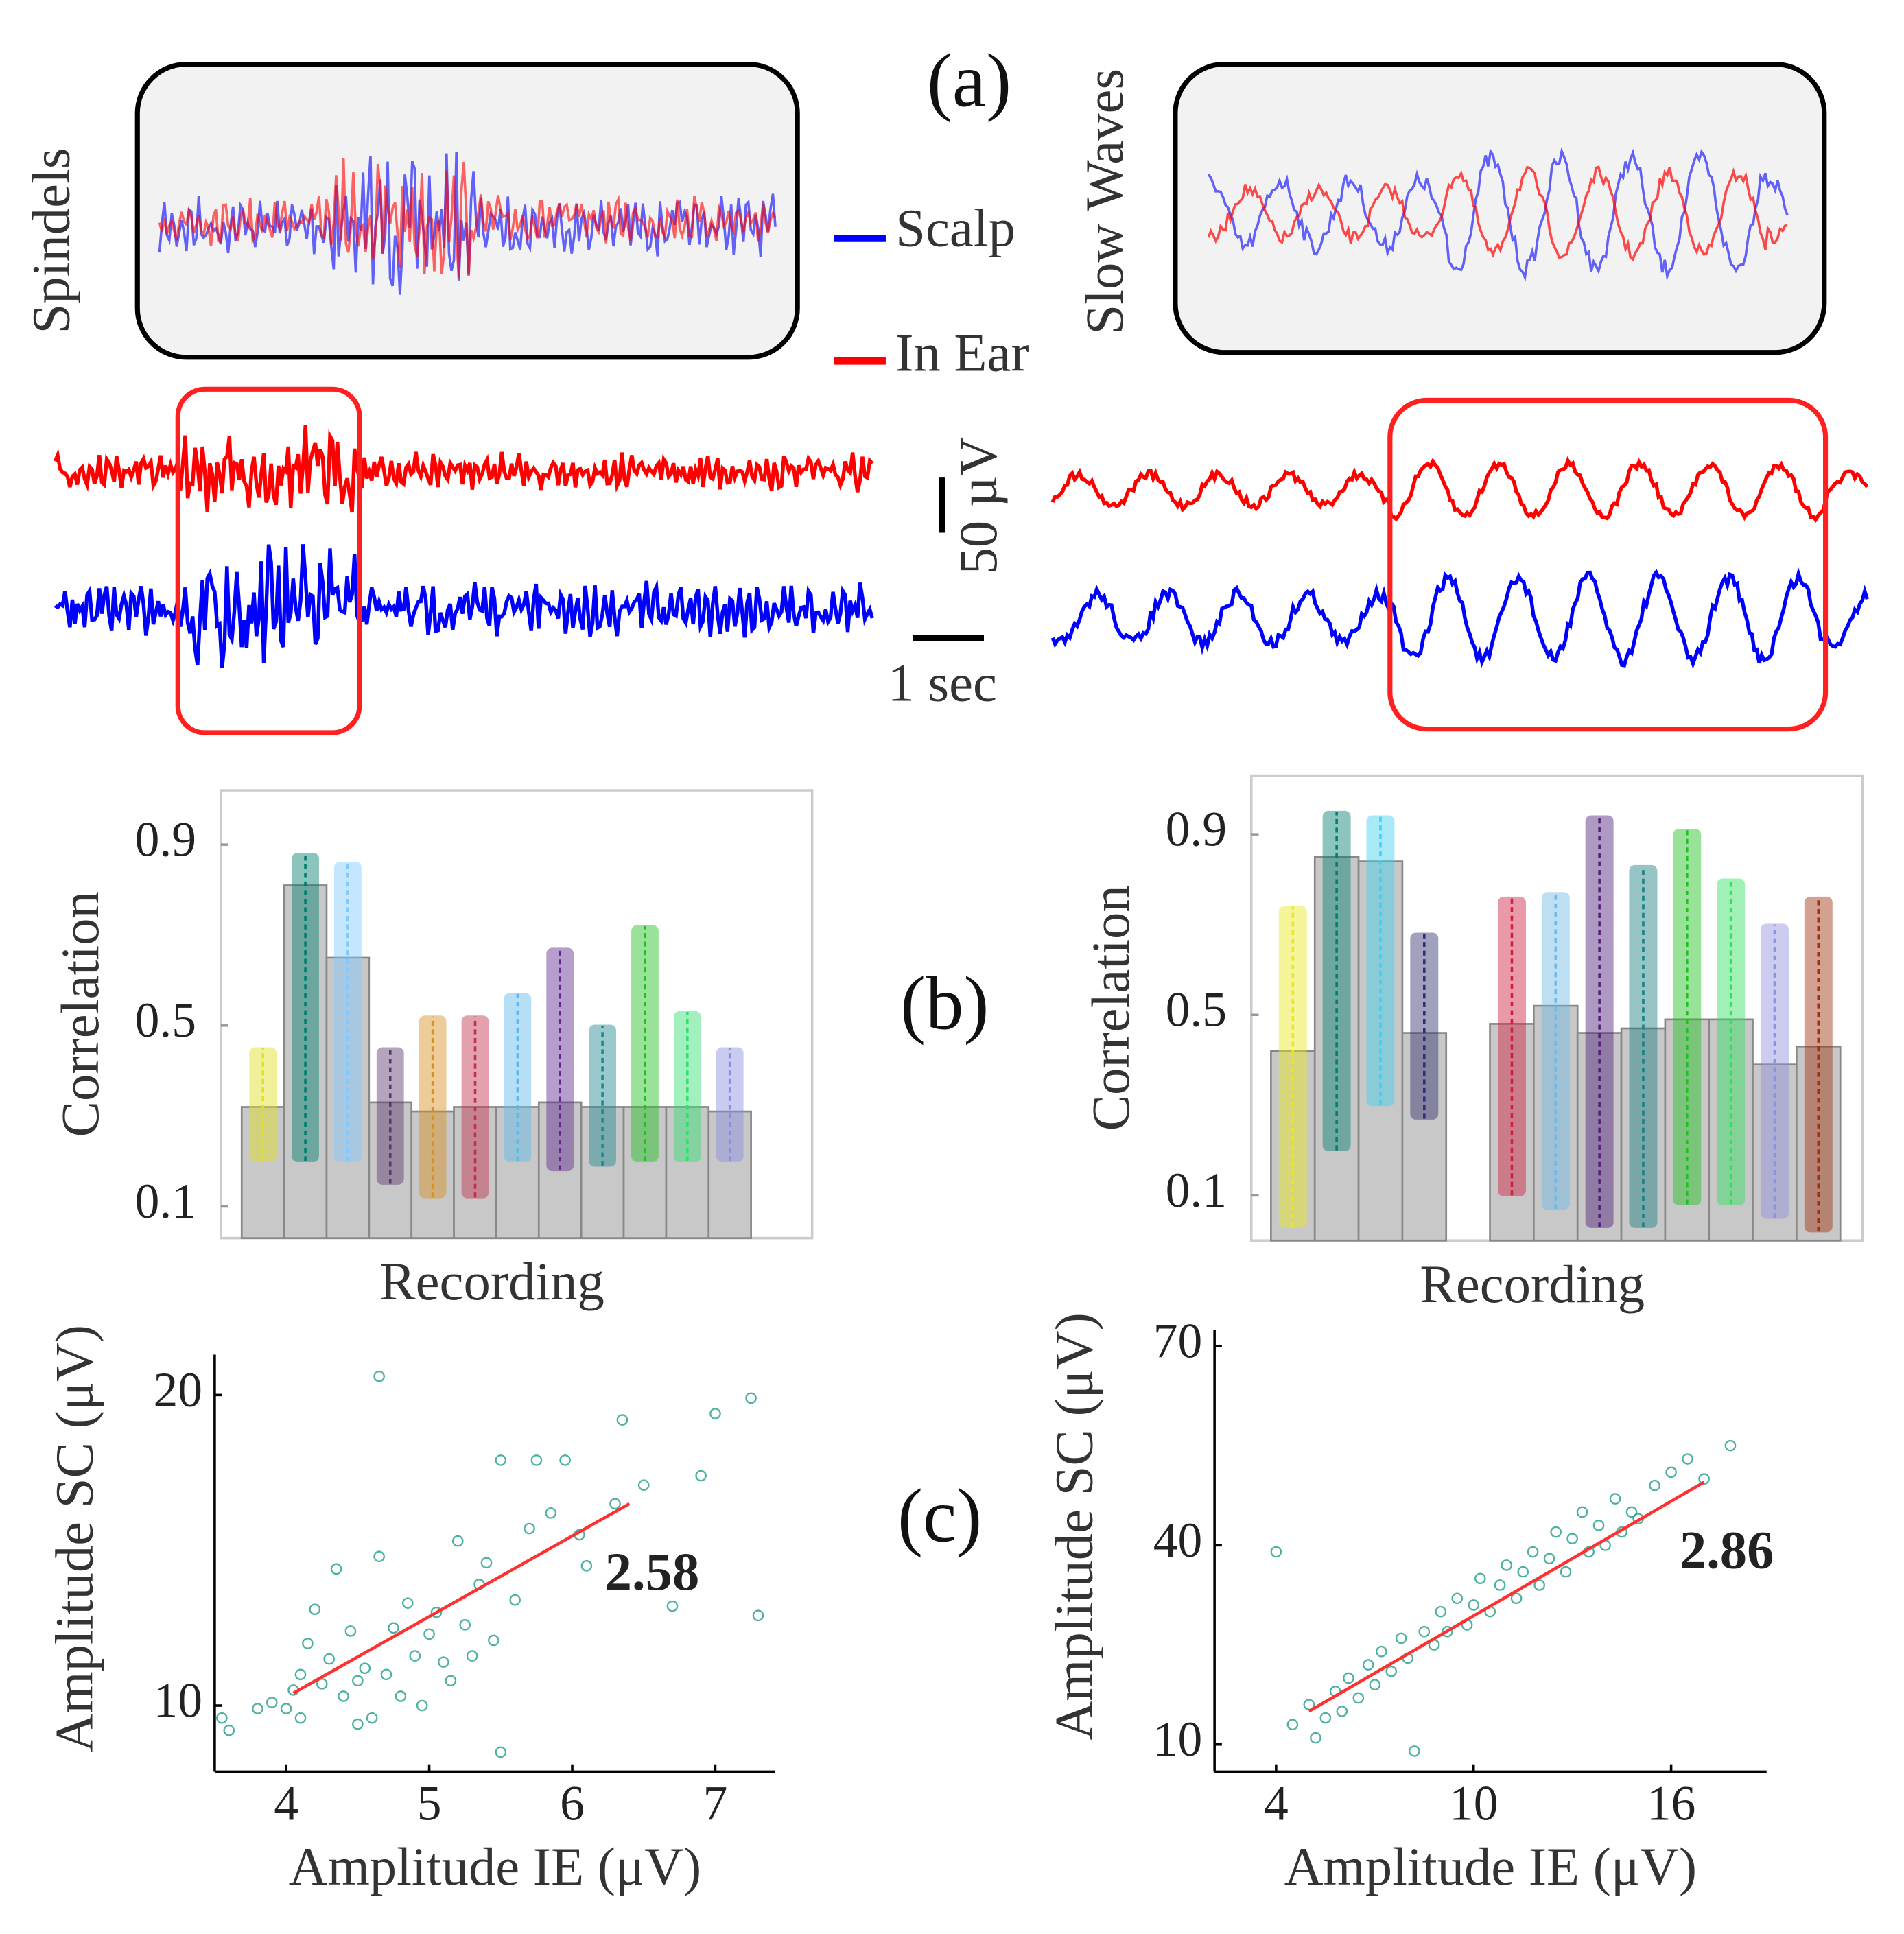  Describe the element at coordinates (1178, 1341) in the screenshot. I see `y-tick-label: 70` at that location.